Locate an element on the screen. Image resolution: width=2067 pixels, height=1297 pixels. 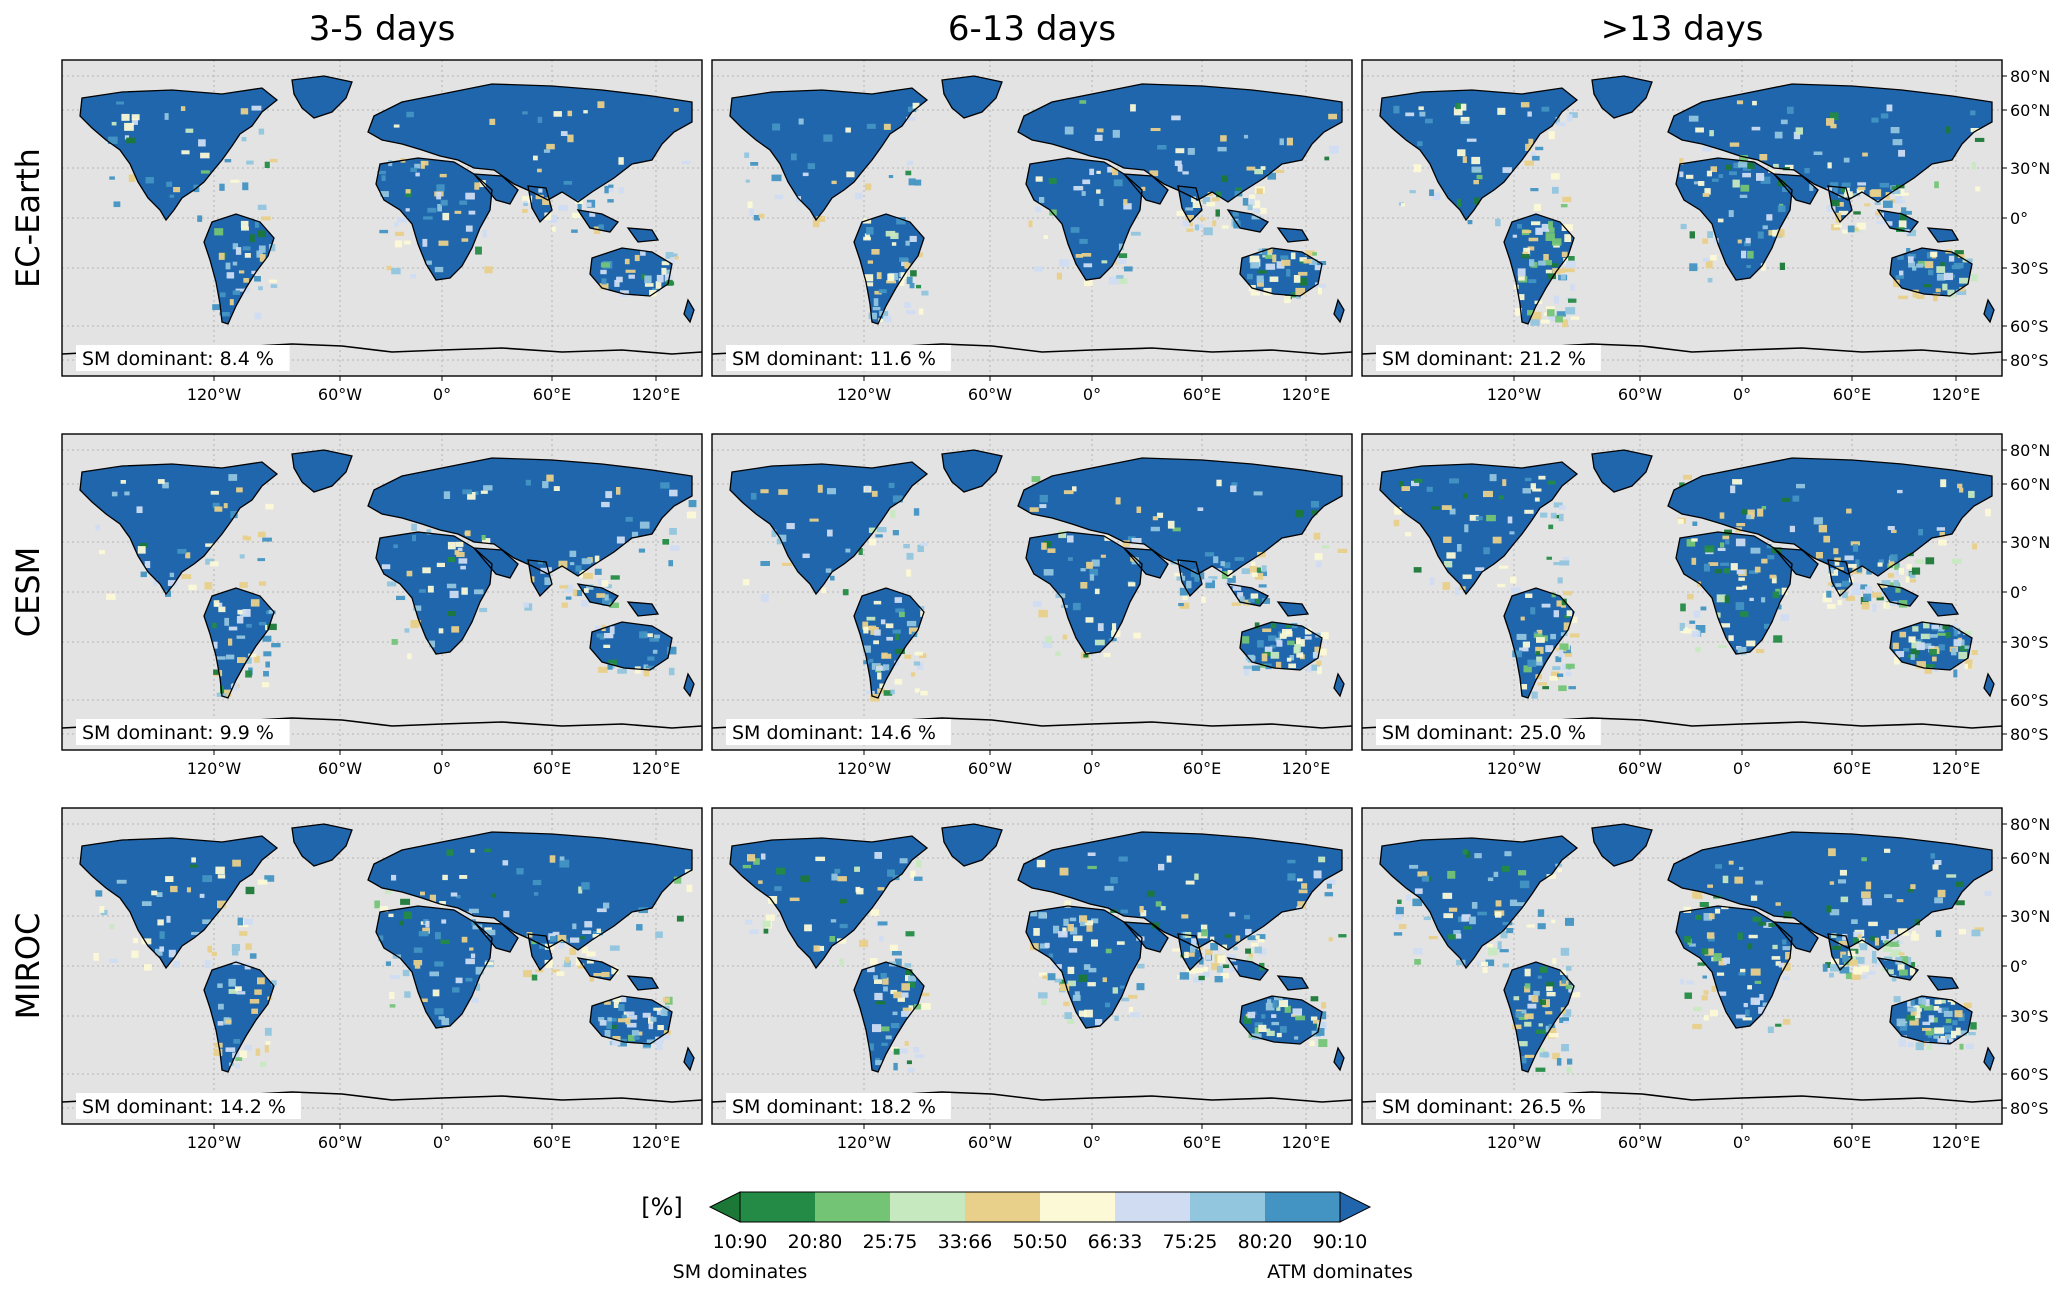
colorbar-right-label: ATM dominates is located at coordinates (1340, 1272).